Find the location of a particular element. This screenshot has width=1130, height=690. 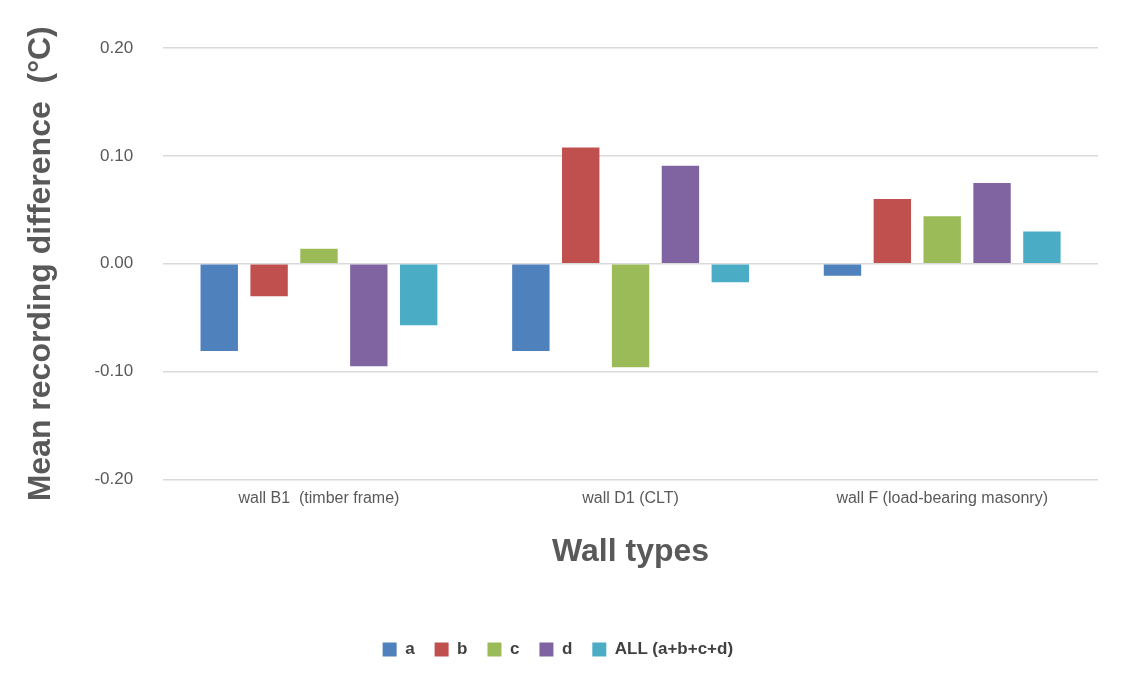

y-axis-title: Mean recording difference (°C) is located at coordinates (39, 264).